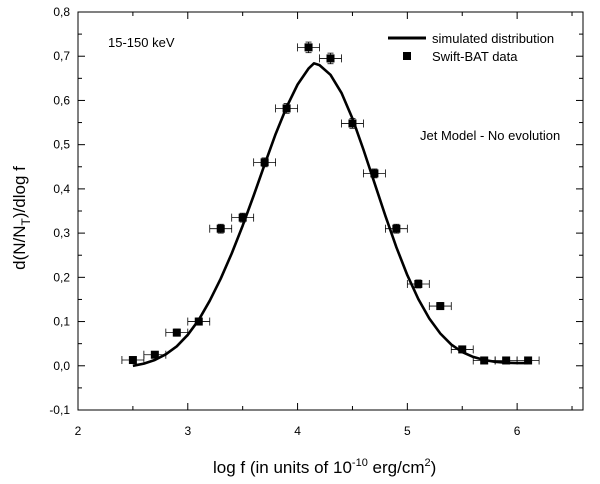 Image resolution: width=600 pixels, height=484 pixels. What do you see at coordinates (517, 431) in the screenshot?
I see `x-tick-label: 6` at bounding box center [517, 431].